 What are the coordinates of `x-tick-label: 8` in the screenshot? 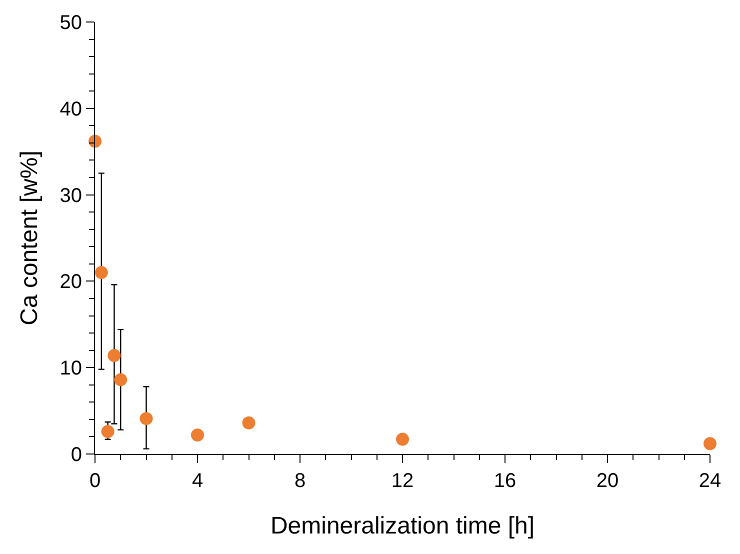 It's located at (300, 481).